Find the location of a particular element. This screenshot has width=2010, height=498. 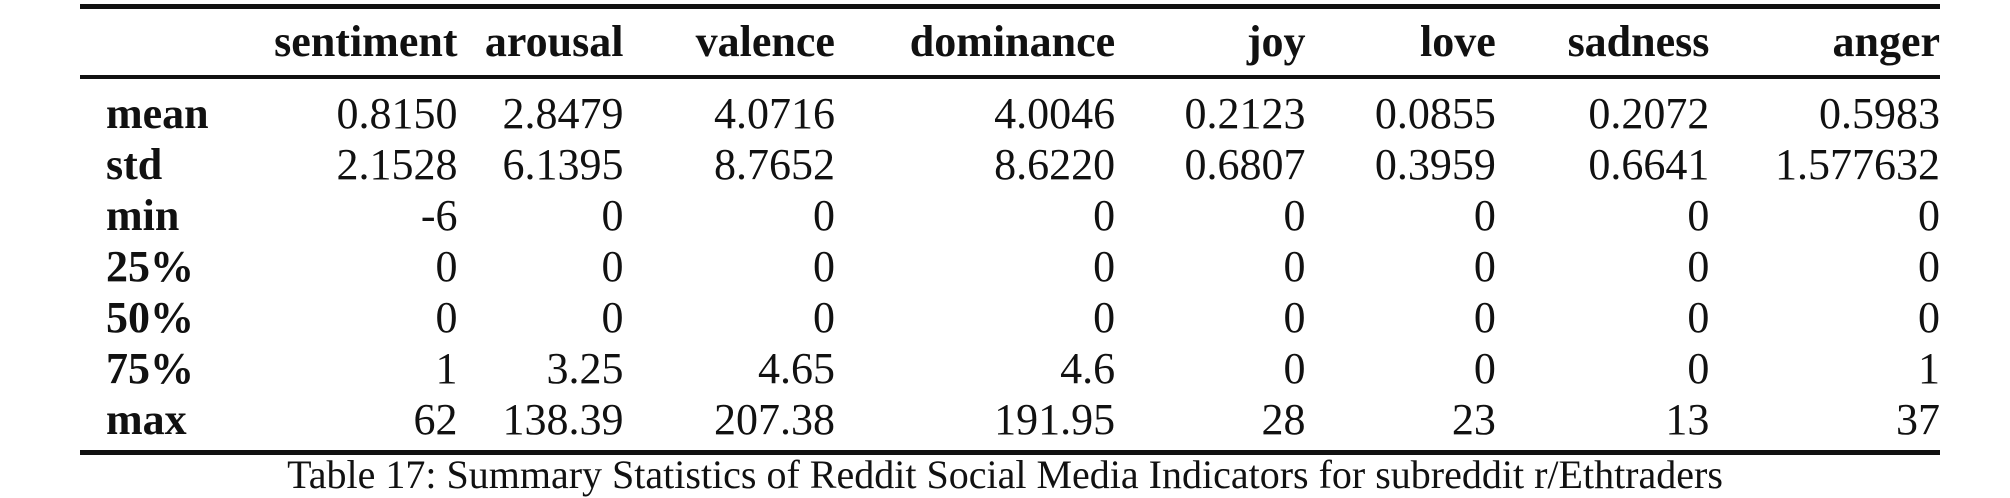

table-row: max 62 138.39 207.38 191.95 28 23 13 37 is located at coordinates (1010, 419).